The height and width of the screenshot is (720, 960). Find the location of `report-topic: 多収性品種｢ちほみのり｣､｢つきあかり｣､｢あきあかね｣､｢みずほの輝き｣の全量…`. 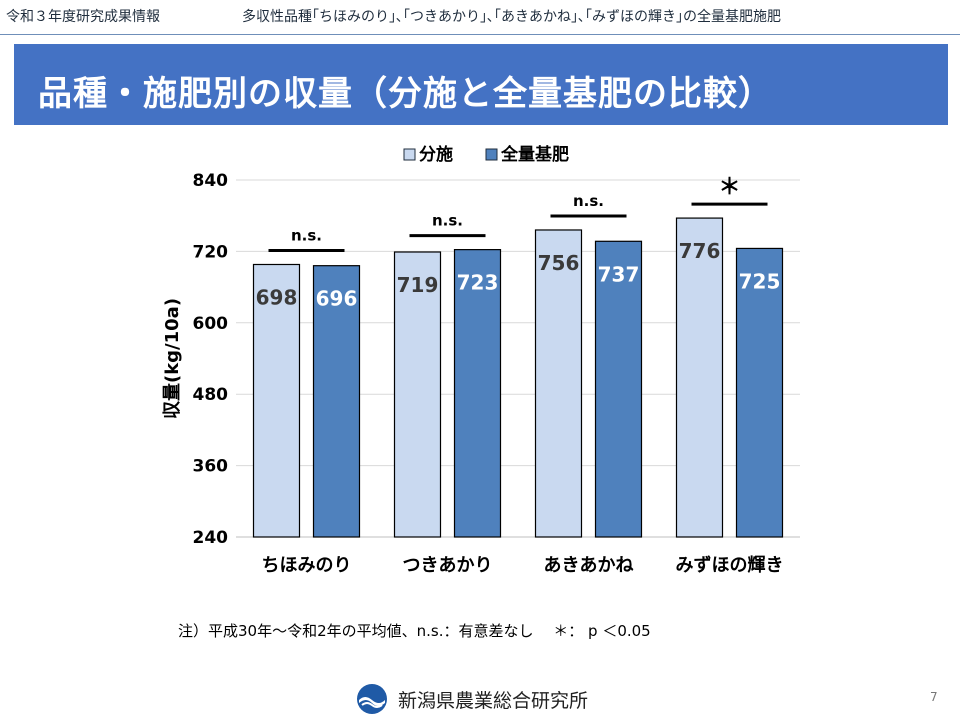

report-topic: 多収性品種｢ちほみのり｣､｢つきあかり｣､｢あきあかね｣､｢みずほの輝き｣の全量… is located at coordinates (511, 17).